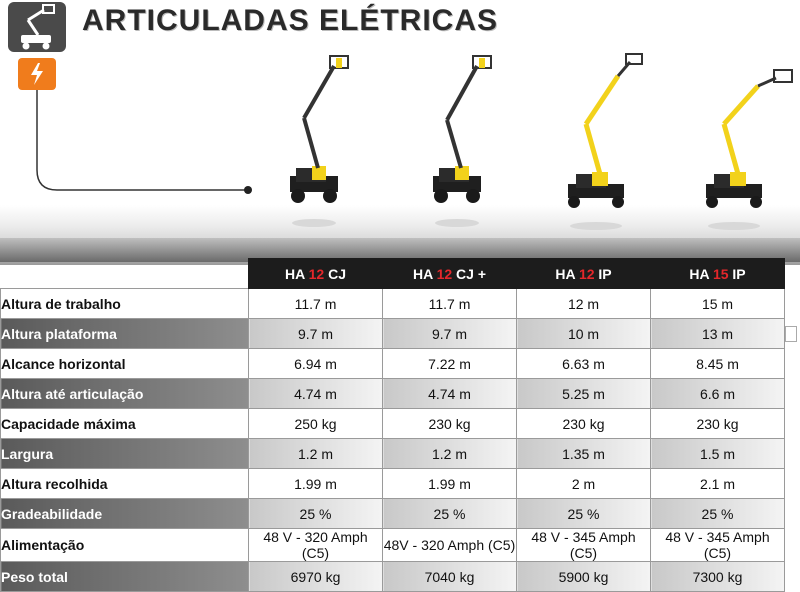 This screenshot has width=800, height=592. What do you see at coordinates (144, 142) in the screenshot?
I see `connector-line` at bounding box center [144, 142].